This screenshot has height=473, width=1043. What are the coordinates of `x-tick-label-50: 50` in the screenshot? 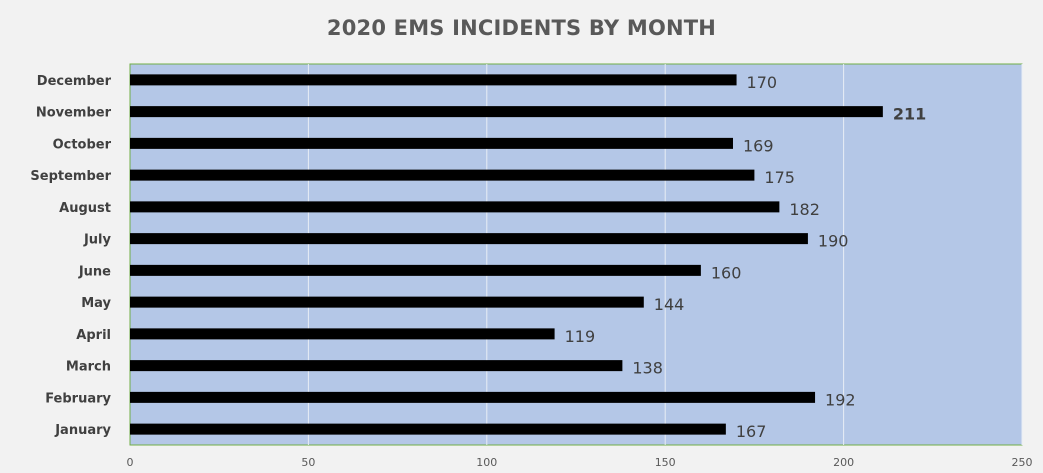 It's located at (308, 462).